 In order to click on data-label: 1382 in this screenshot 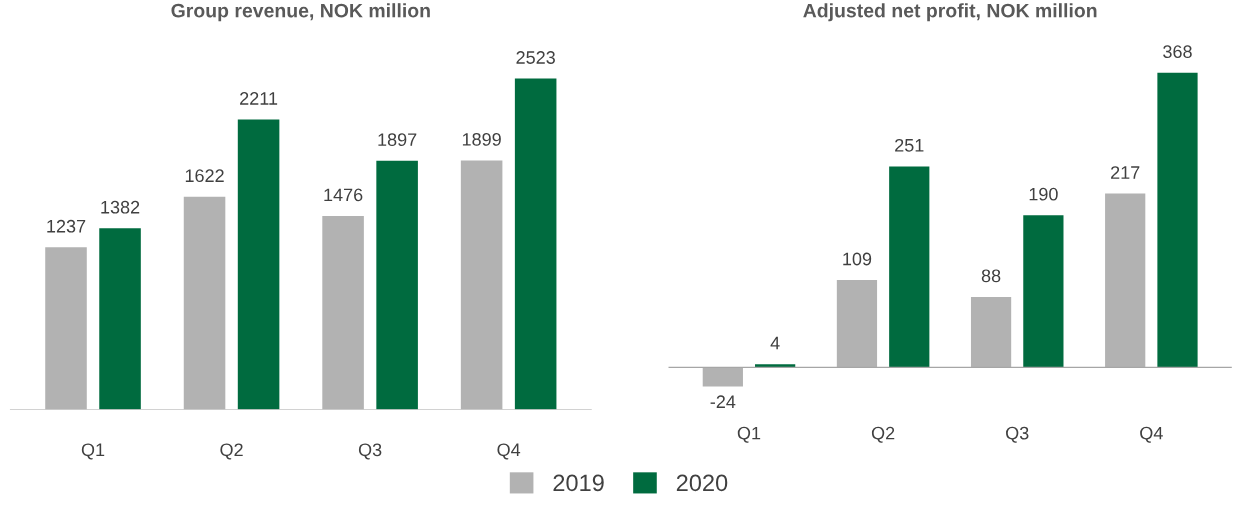, I will do `click(120, 207)`.